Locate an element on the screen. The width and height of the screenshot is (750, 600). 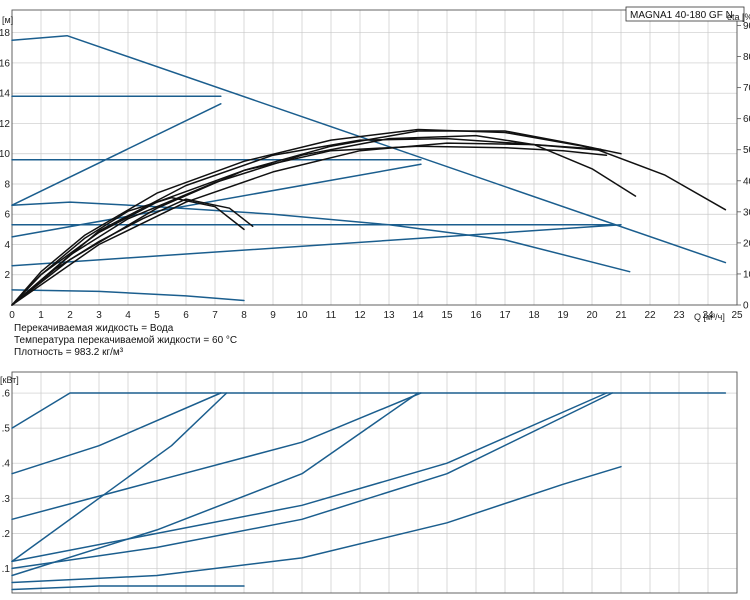
x-tick-label: 1 is located at coordinates (41, 315).